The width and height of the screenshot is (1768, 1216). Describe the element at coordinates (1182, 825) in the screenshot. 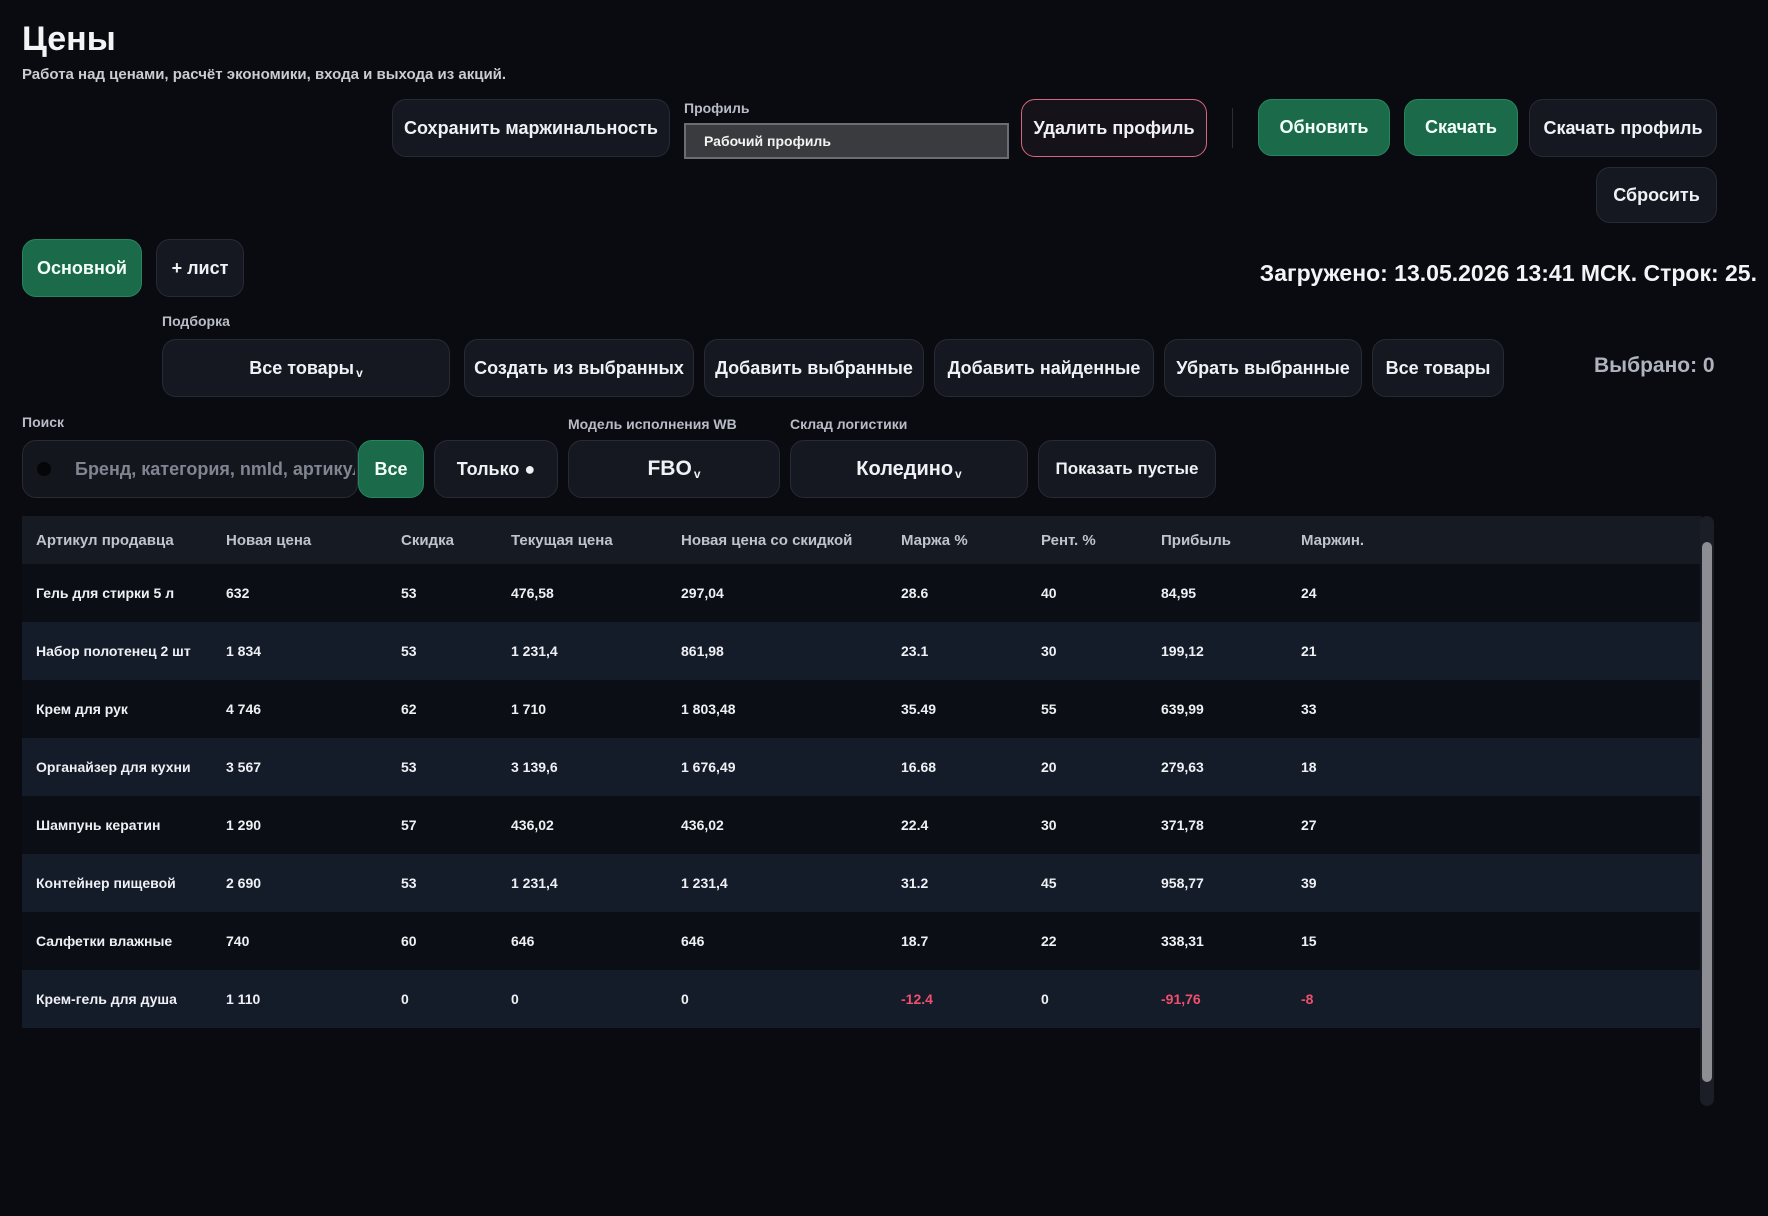

I see `table-cell: 371,78` at that location.